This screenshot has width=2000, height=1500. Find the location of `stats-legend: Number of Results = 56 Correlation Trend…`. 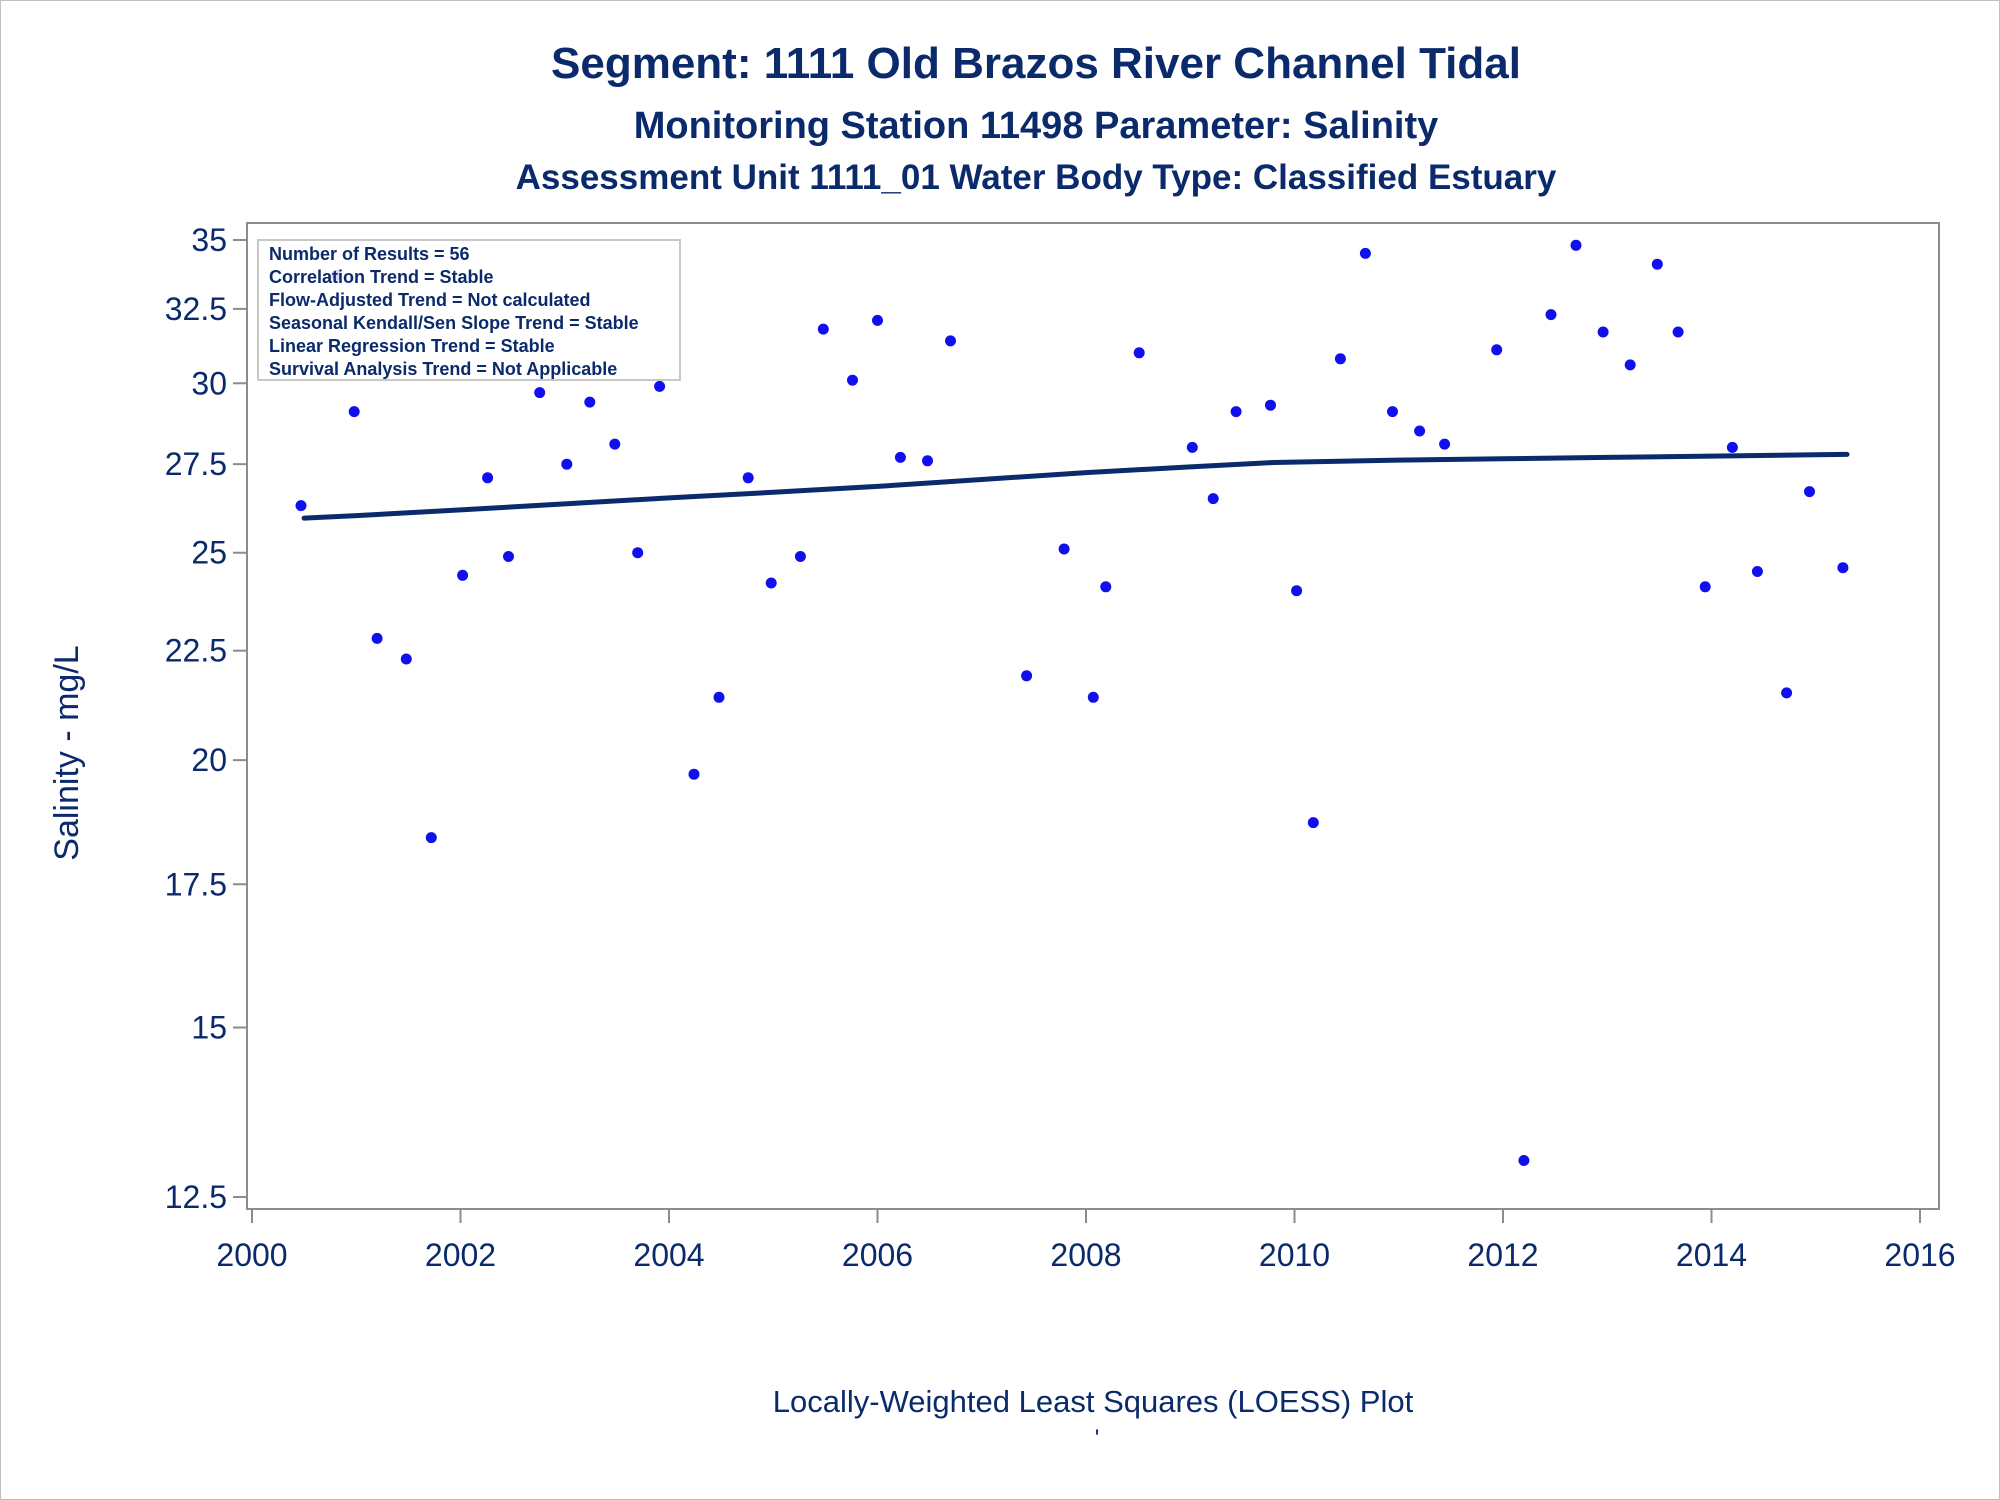

stats-legend: Number of Results = 56 Correlation Trend… is located at coordinates (469, 310).